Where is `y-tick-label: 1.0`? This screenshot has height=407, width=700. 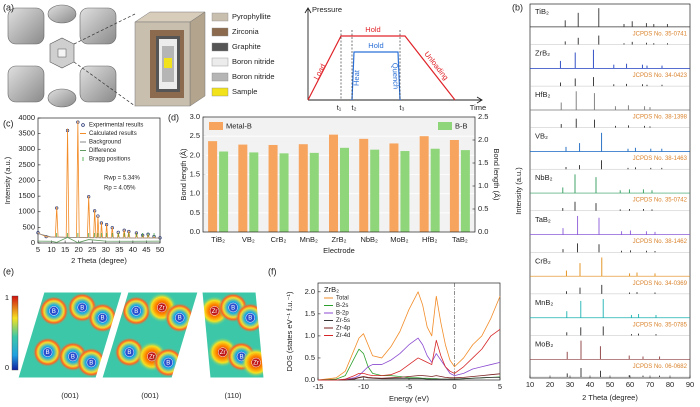
y-tick-label: 1.0 is located at coordinates (195, 193).